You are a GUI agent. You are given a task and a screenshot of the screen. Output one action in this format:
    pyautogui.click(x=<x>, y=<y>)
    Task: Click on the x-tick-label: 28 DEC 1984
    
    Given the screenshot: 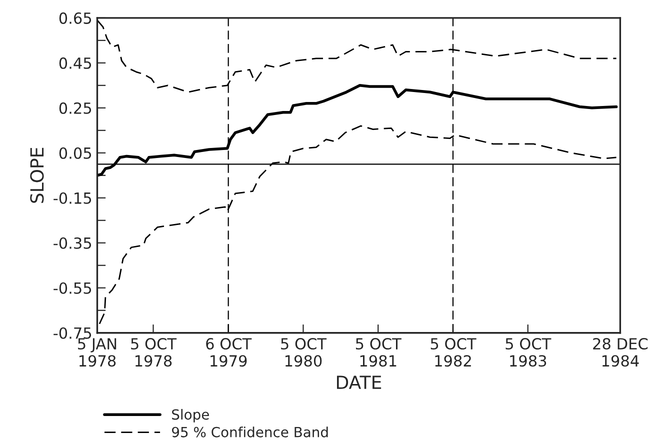 What is the action you would take?
    pyautogui.click(x=620, y=352)
    